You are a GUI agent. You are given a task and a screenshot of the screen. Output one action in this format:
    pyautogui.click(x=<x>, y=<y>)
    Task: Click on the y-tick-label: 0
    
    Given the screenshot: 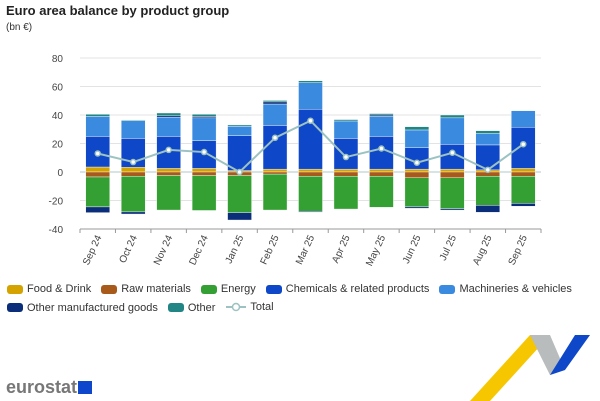 What is the action you would take?
    pyautogui.click(x=60, y=173)
    